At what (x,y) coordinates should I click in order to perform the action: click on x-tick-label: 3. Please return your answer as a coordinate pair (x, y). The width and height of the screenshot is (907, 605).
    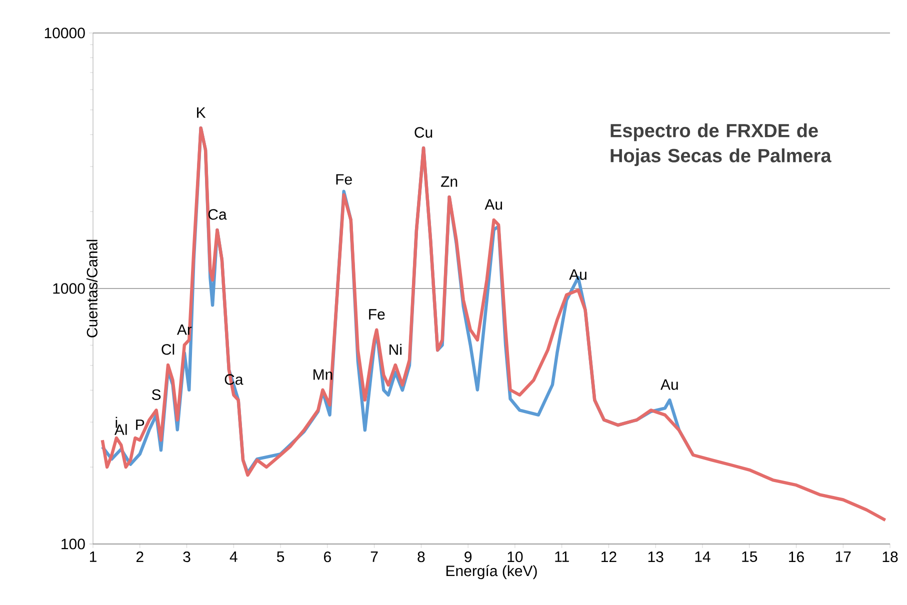
    Looking at the image, I should click on (186, 557).